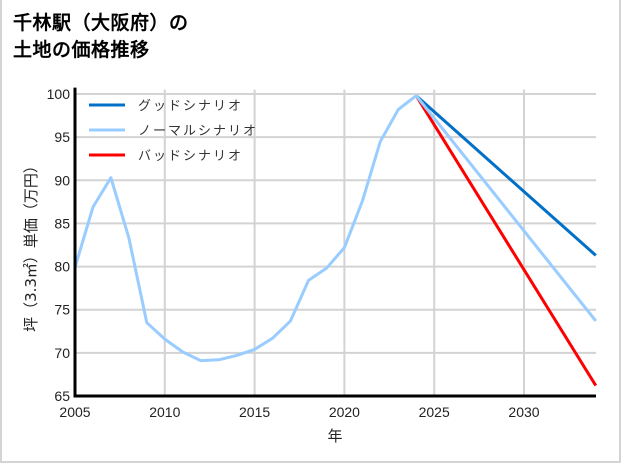 The image size is (621, 465). Describe the element at coordinates (190, 156) in the screenshot. I see `legend-label: バッドシナリオ` at that location.